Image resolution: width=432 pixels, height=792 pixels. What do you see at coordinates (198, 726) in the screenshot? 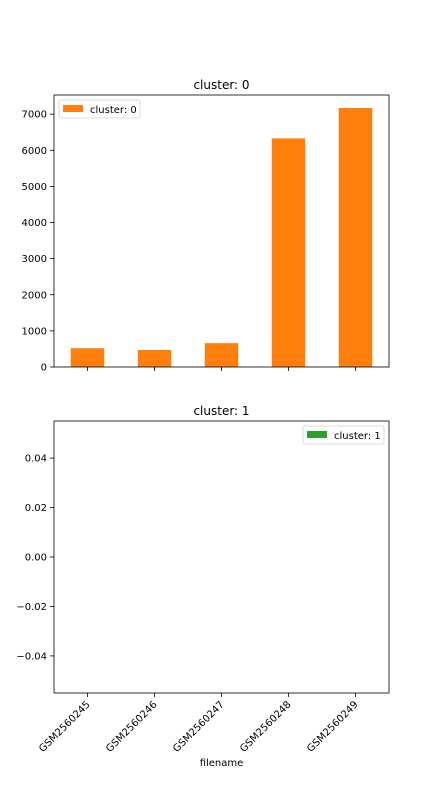
I see `x-tick-label-1-2: GSM2560247` at bounding box center [198, 726].